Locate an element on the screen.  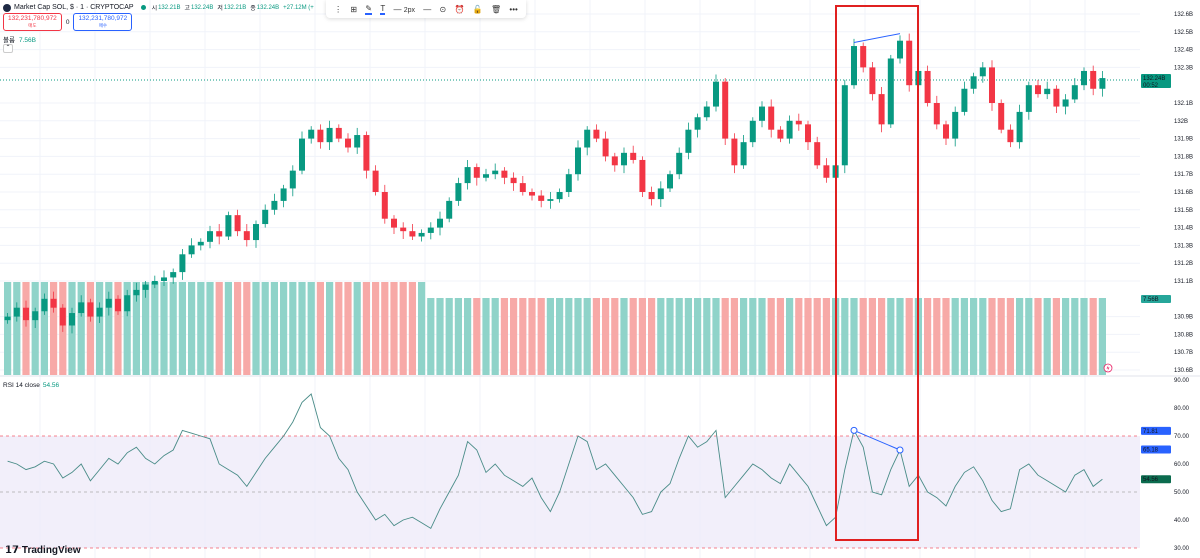
spread-value: 0 is located at coordinates (67, 22).